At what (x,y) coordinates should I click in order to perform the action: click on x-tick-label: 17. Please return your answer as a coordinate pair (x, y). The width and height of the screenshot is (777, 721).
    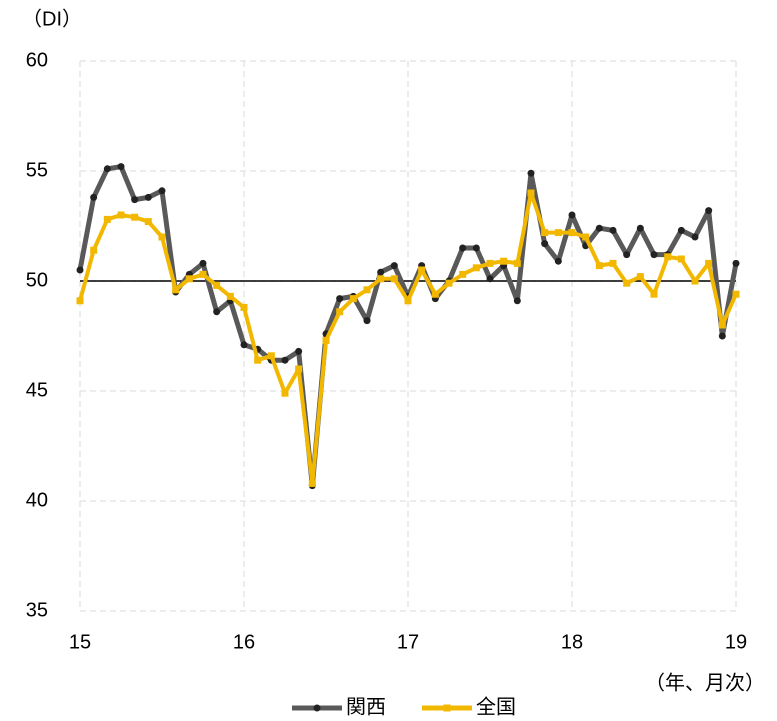
    Looking at the image, I should click on (408, 642).